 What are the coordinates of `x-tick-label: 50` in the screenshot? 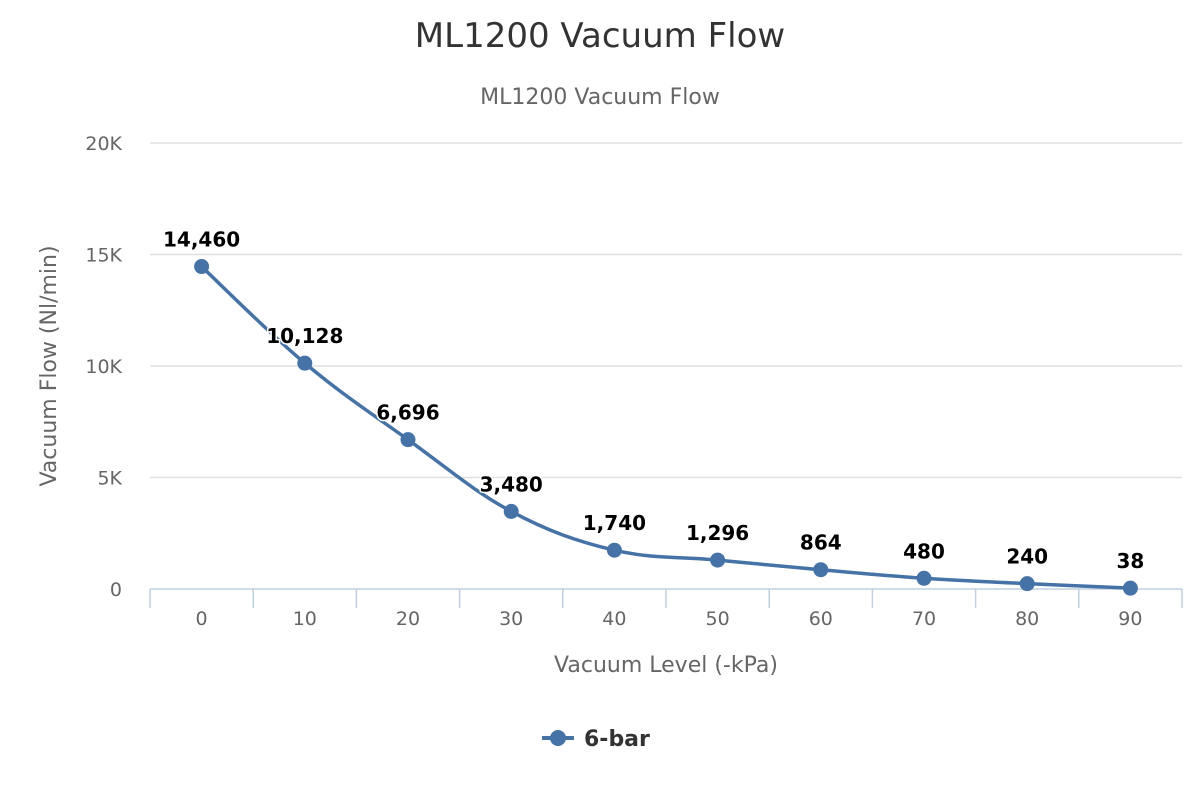 It's located at (718, 619).